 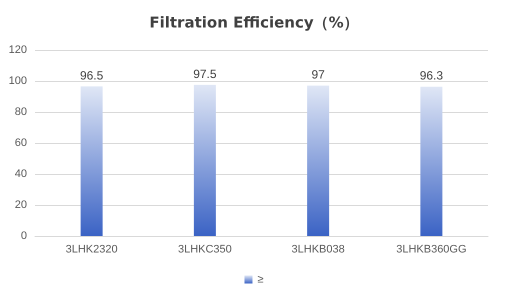 I want to click on y-tick-label: 0, so click(x=23, y=236).